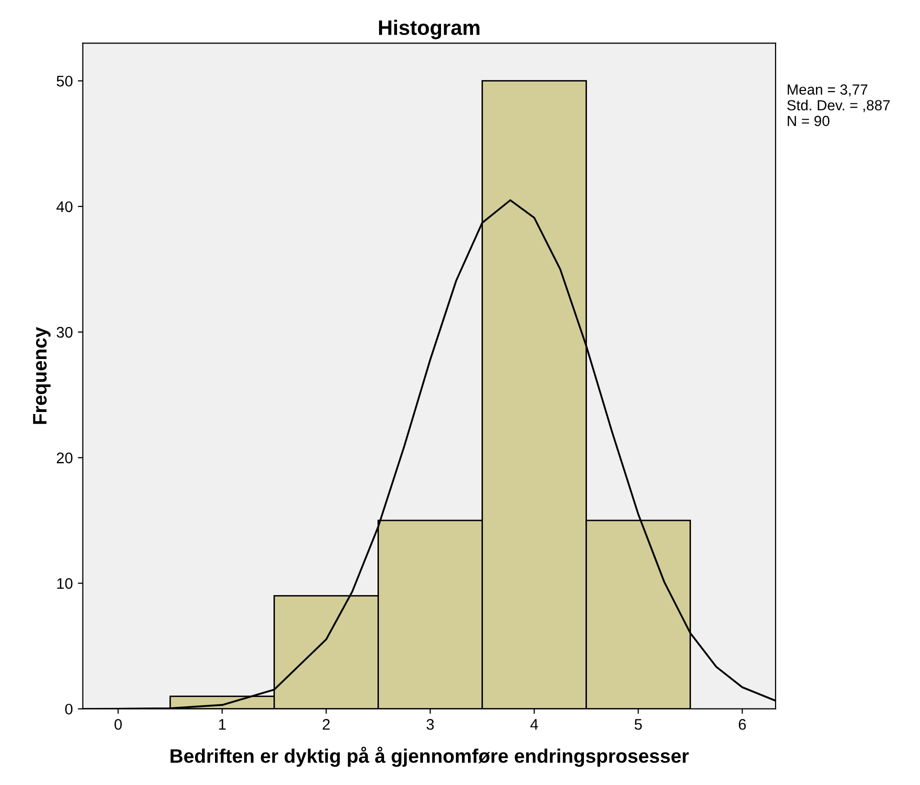 The width and height of the screenshot is (920, 785). I want to click on x-tick-label: 2, so click(326, 724).